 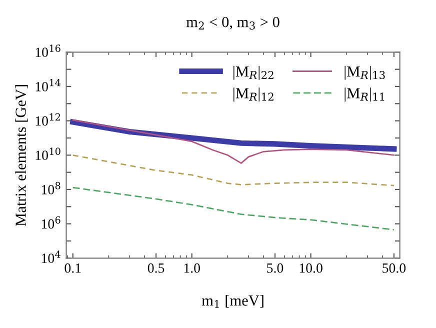 What do you see at coordinates (51, 222) in the screenshot?
I see `y-tick-label: 10$^{6}$` at bounding box center [51, 222].